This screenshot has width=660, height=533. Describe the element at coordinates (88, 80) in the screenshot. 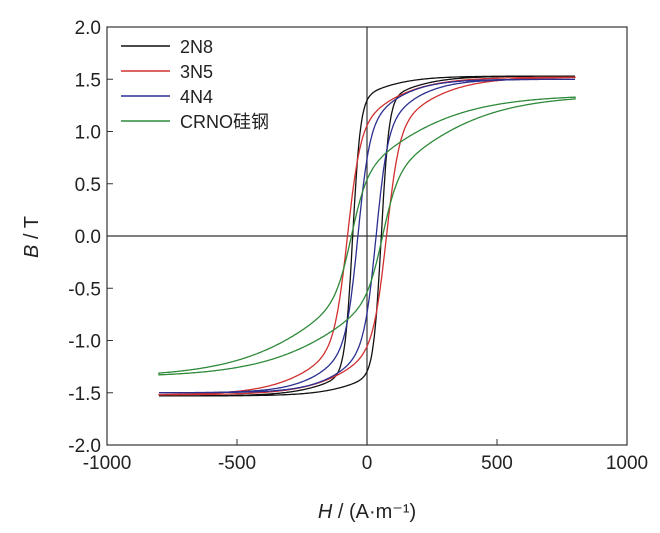

I see `y-tick-label: 1.5` at that location.